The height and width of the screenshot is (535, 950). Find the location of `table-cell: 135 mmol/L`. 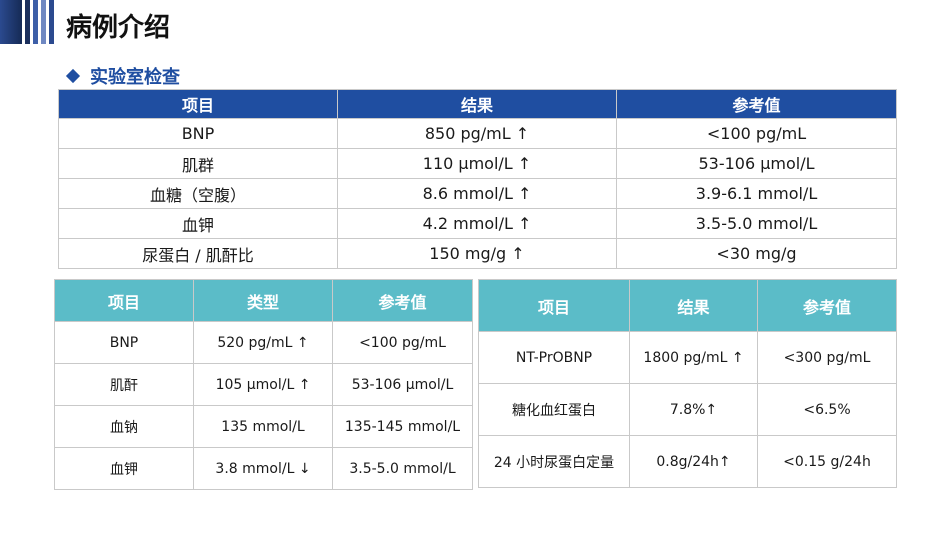

table-cell: 135 mmol/L is located at coordinates (263, 426).